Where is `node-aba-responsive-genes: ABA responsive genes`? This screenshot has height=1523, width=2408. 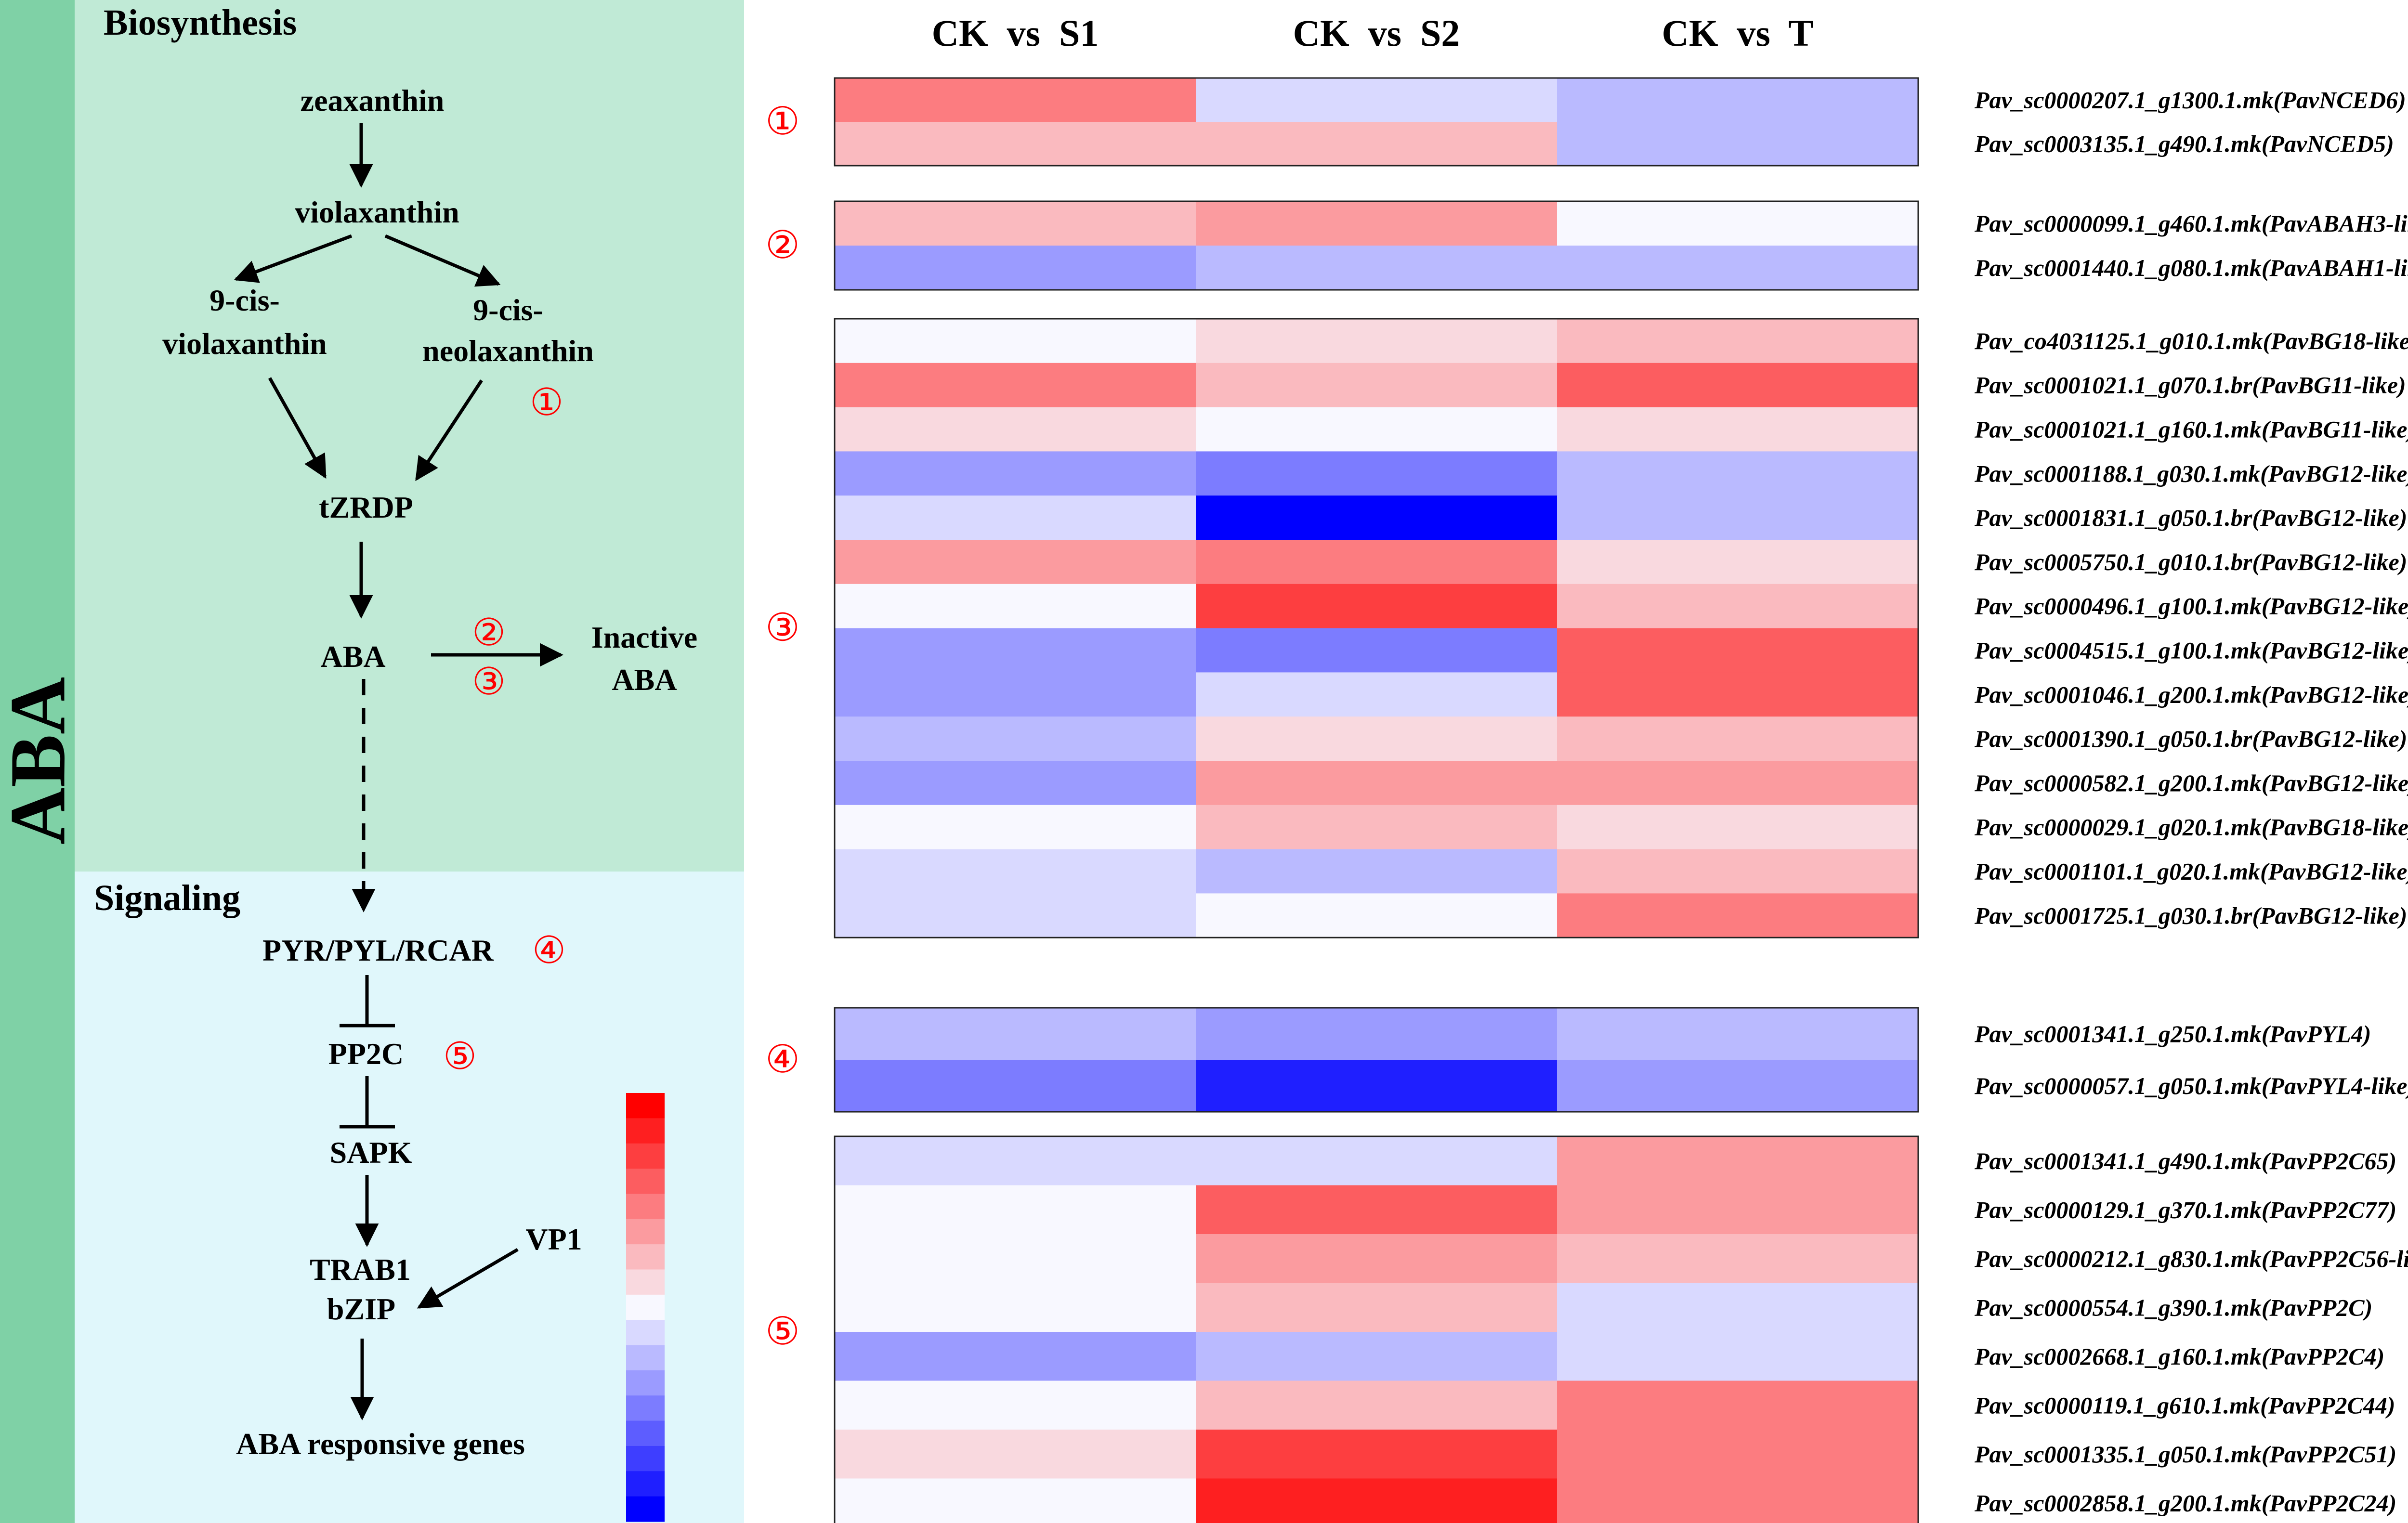
node-aba-responsive-genes: ABA responsive genes is located at coordinates (380, 1444).